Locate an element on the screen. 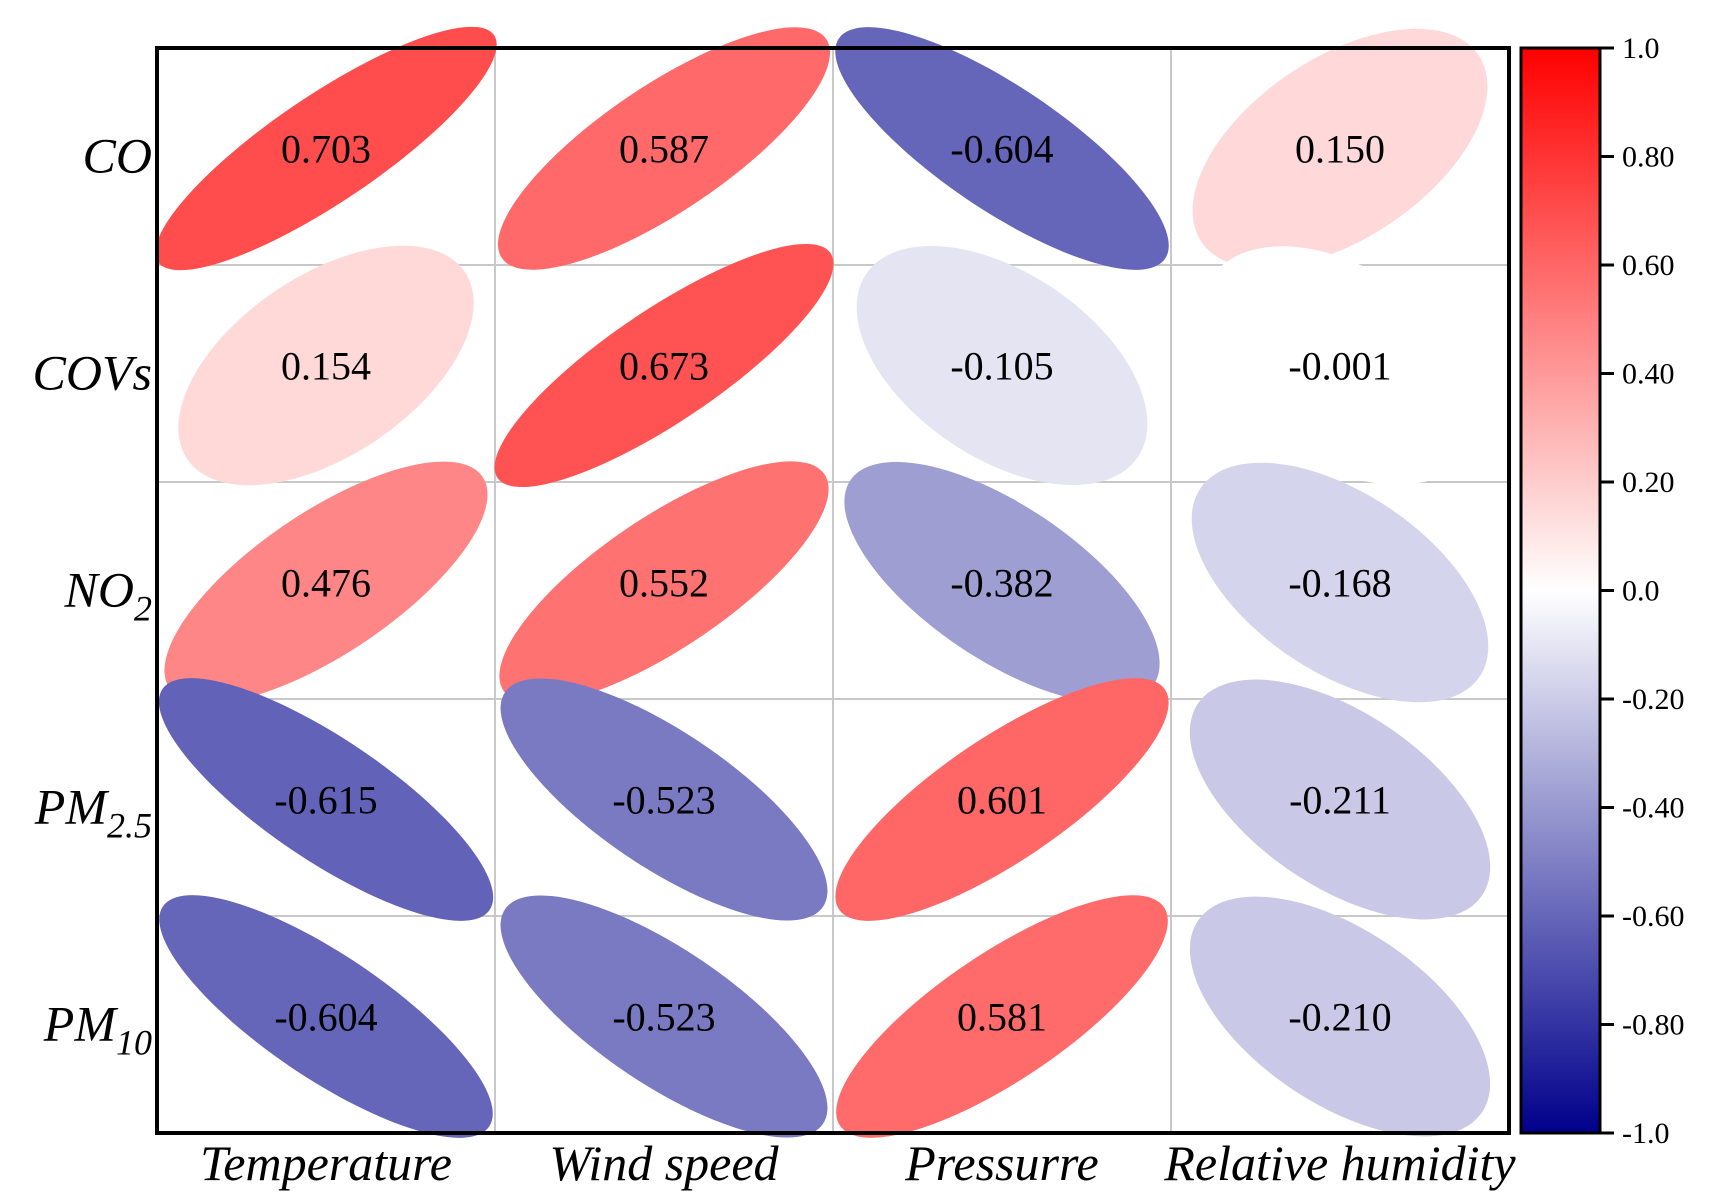 This screenshot has width=1726, height=1197. column-label: Pressurre is located at coordinates (1001, 1163).